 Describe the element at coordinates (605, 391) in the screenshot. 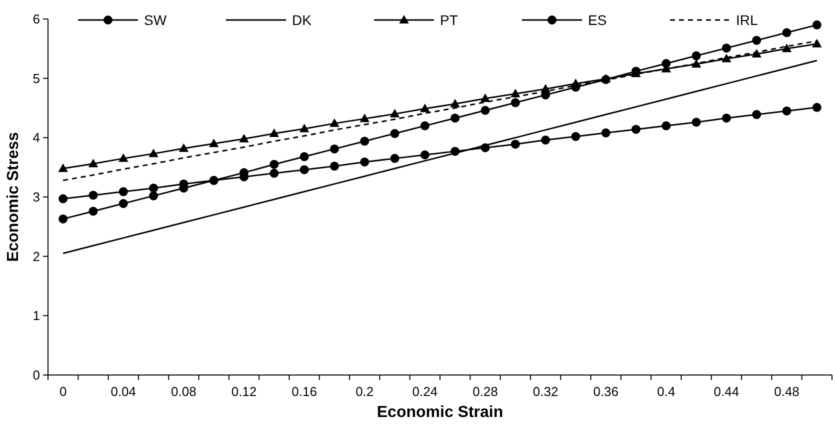

I see `x-tick-label: 0.36` at that location.